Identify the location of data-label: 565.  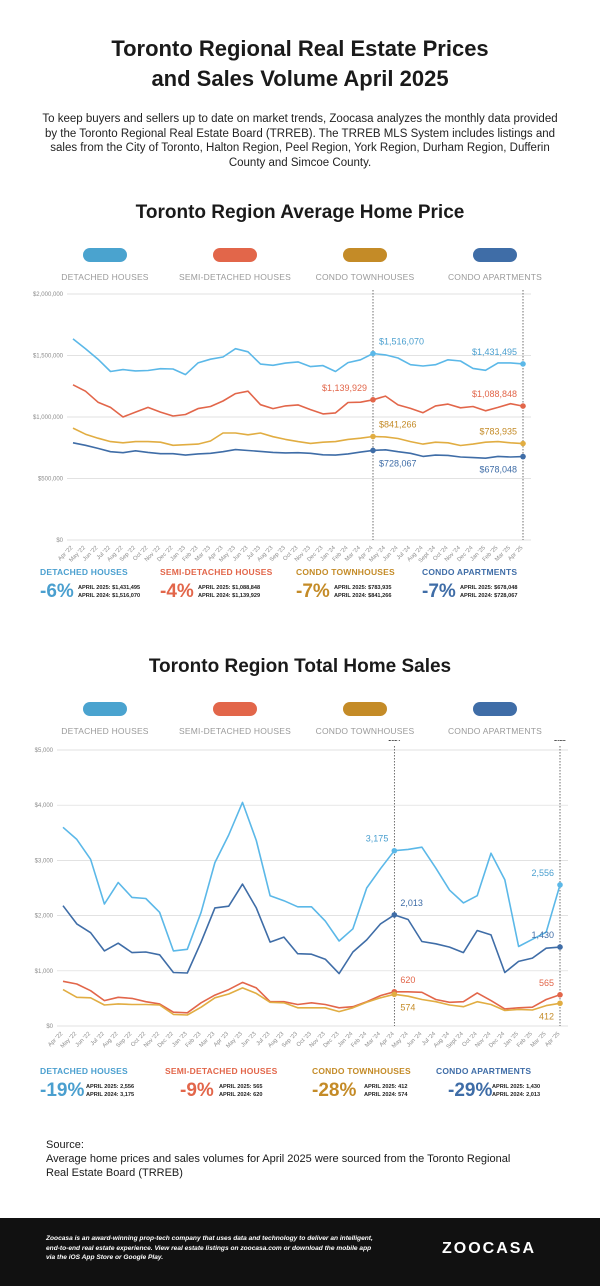
(546, 983).